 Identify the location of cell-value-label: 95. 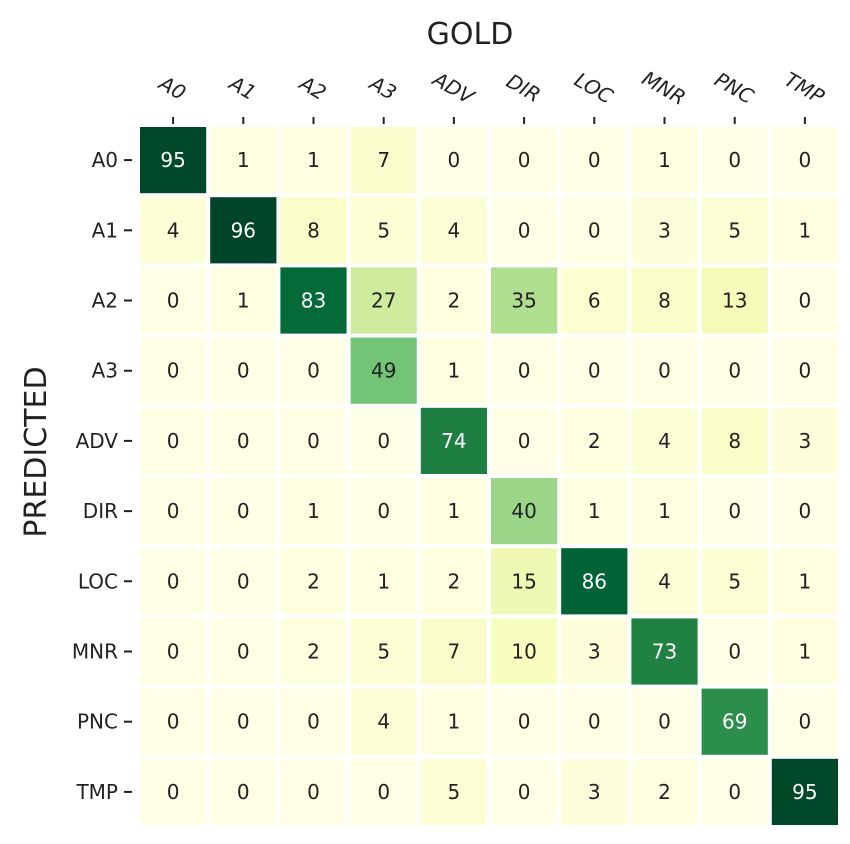
(804, 792).